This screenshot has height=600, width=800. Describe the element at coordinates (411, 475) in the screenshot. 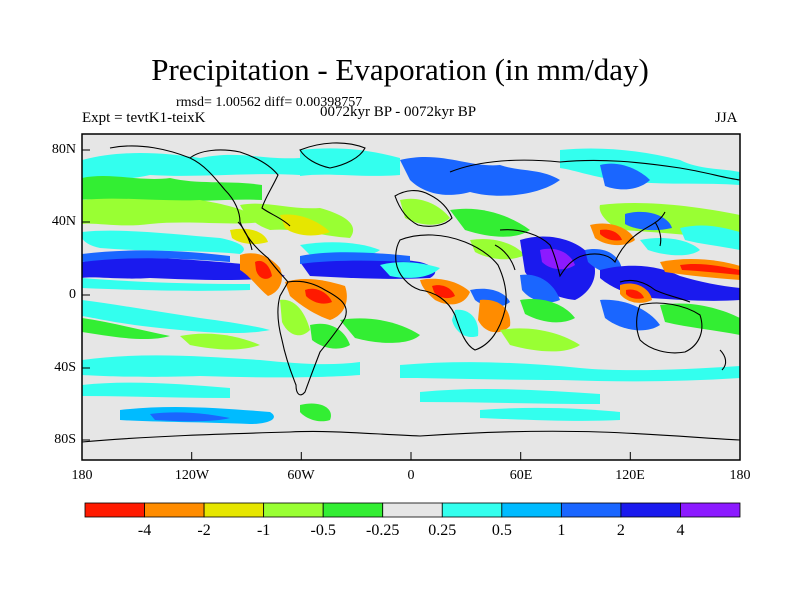

I see `lon-label-0: 0` at that location.